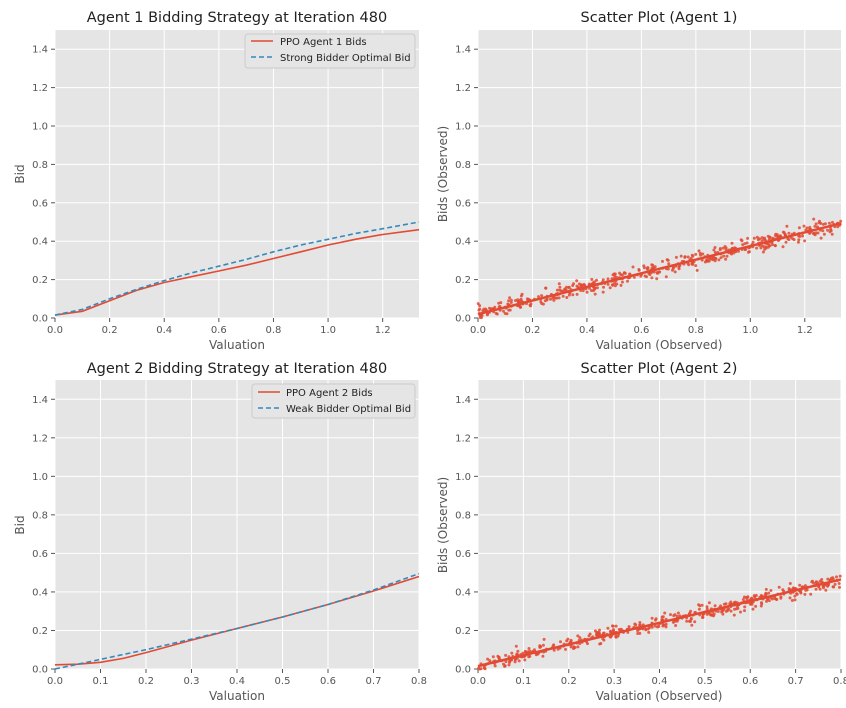 This screenshot has height=708, width=846. What do you see at coordinates (237, 268) in the screenshot?
I see `series-line-strong-bidder-optimal-bid` at bounding box center [237, 268].